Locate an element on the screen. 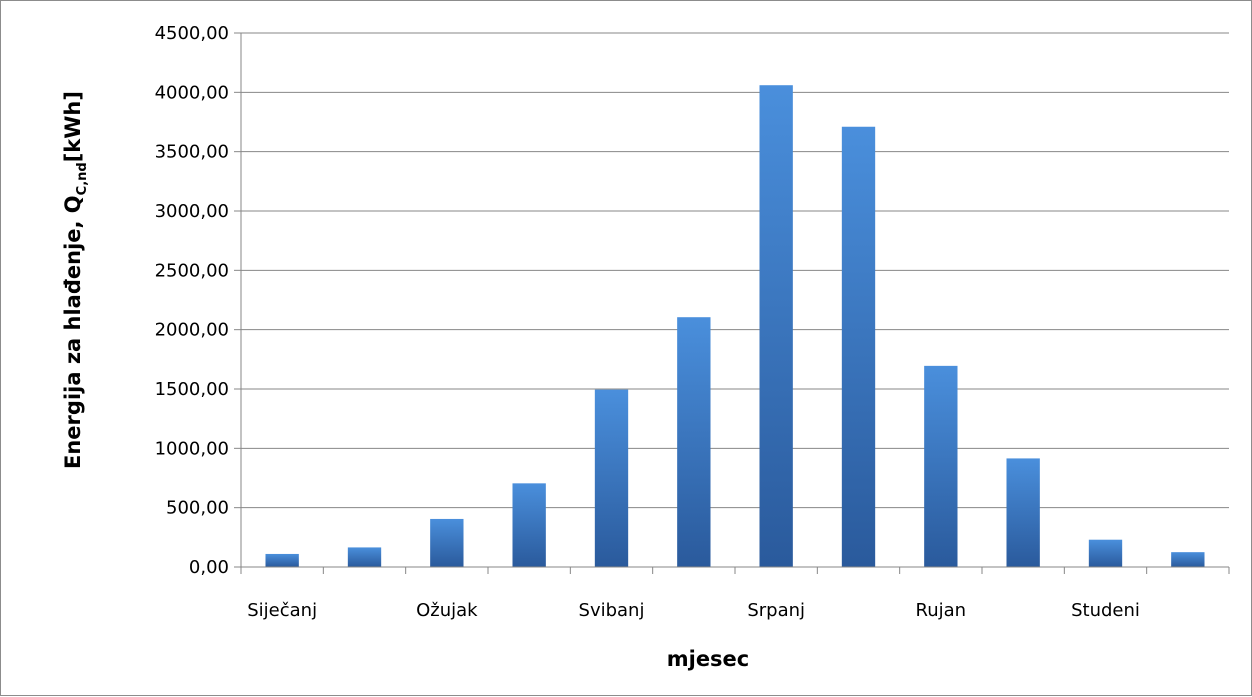 Image resolution: width=1252 pixels, height=697 pixels. x-tick-label: Siječanj is located at coordinates (282, 610).